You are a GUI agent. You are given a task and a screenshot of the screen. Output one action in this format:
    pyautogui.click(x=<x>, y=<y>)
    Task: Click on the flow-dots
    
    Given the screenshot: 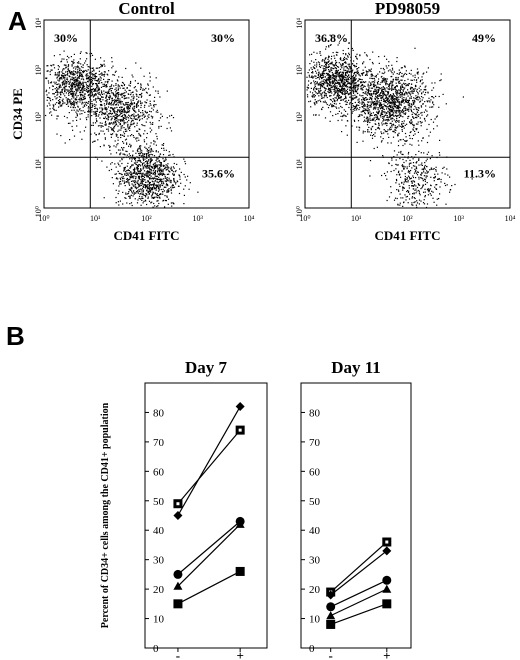 What is the action you would take?
    pyautogui.click(x=389, y=122)
    